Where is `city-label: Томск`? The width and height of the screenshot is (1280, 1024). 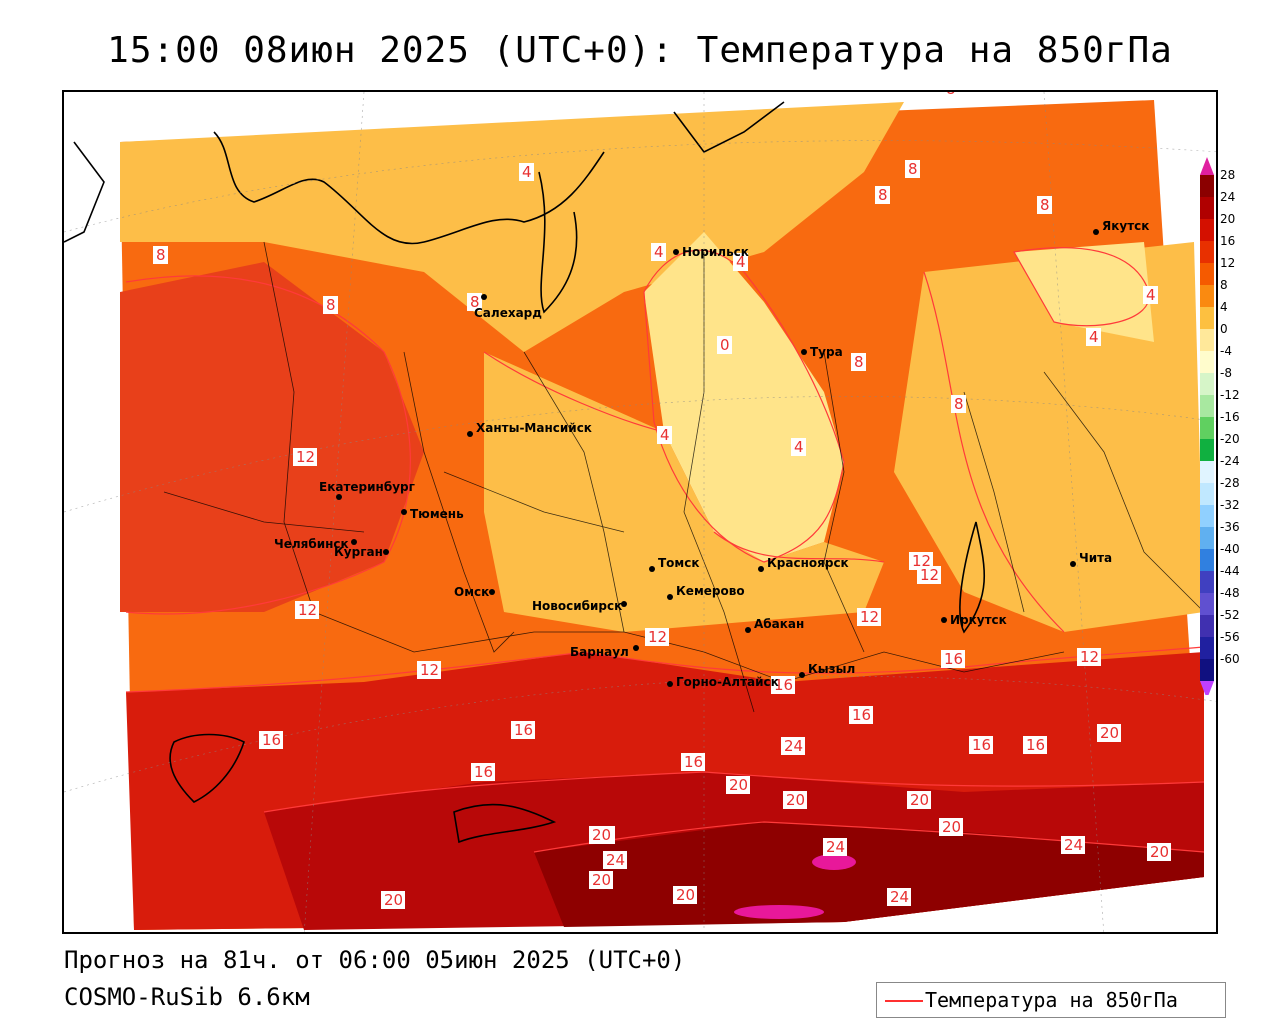
city-label: Томск is located at coordinates (679, 563).